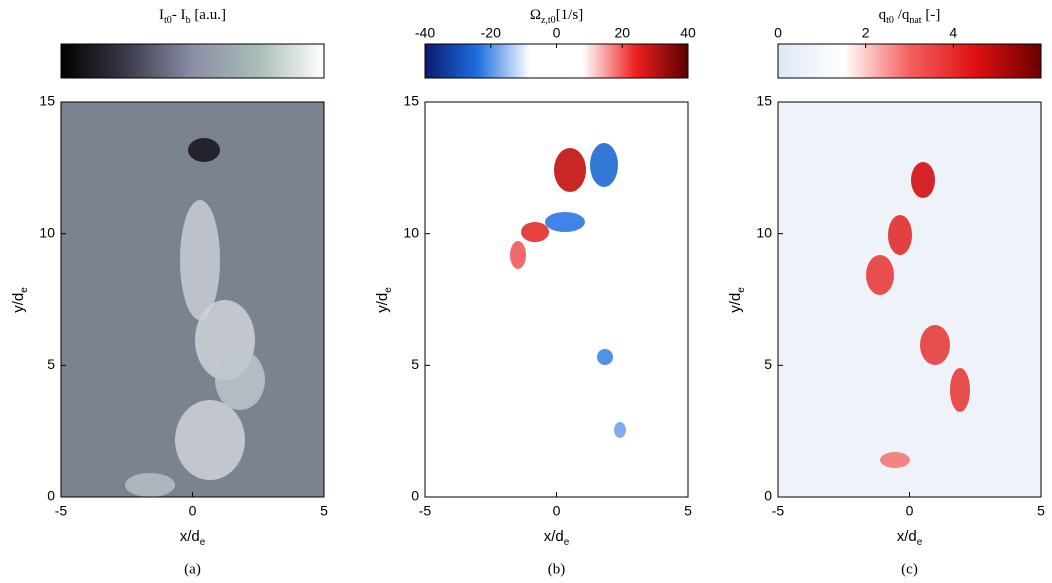  What do you see at coordinates (556, 16) in the screenshot?
I see `colorbar-title: Ωz,t0[1/s]` at bounding box center [556, 16].